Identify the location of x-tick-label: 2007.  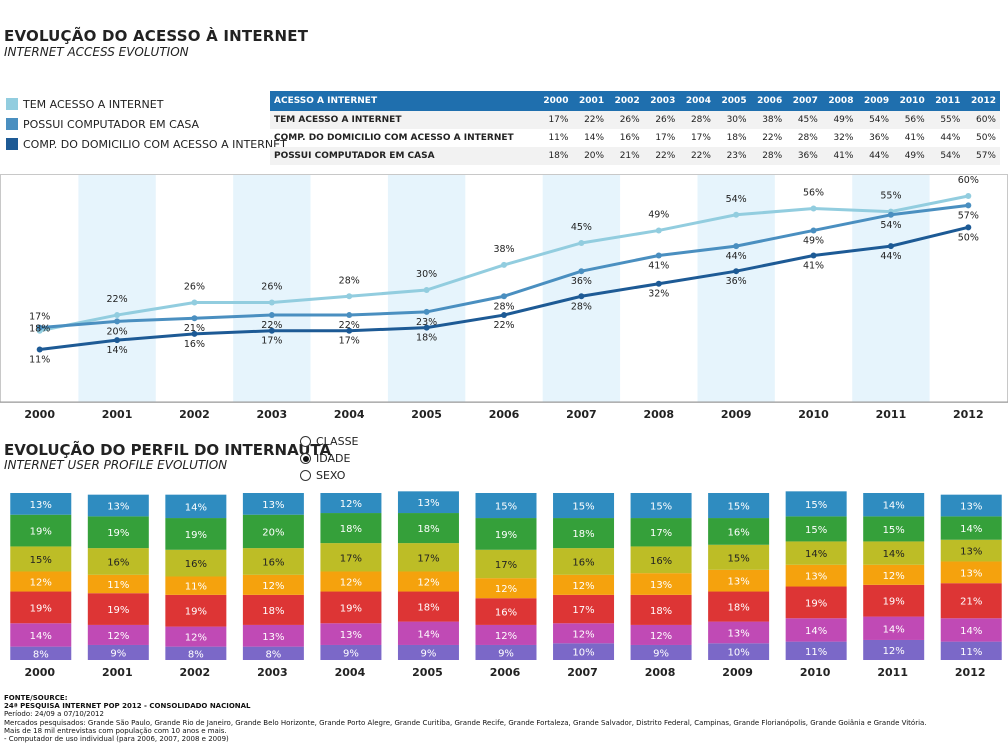
(582, 672).